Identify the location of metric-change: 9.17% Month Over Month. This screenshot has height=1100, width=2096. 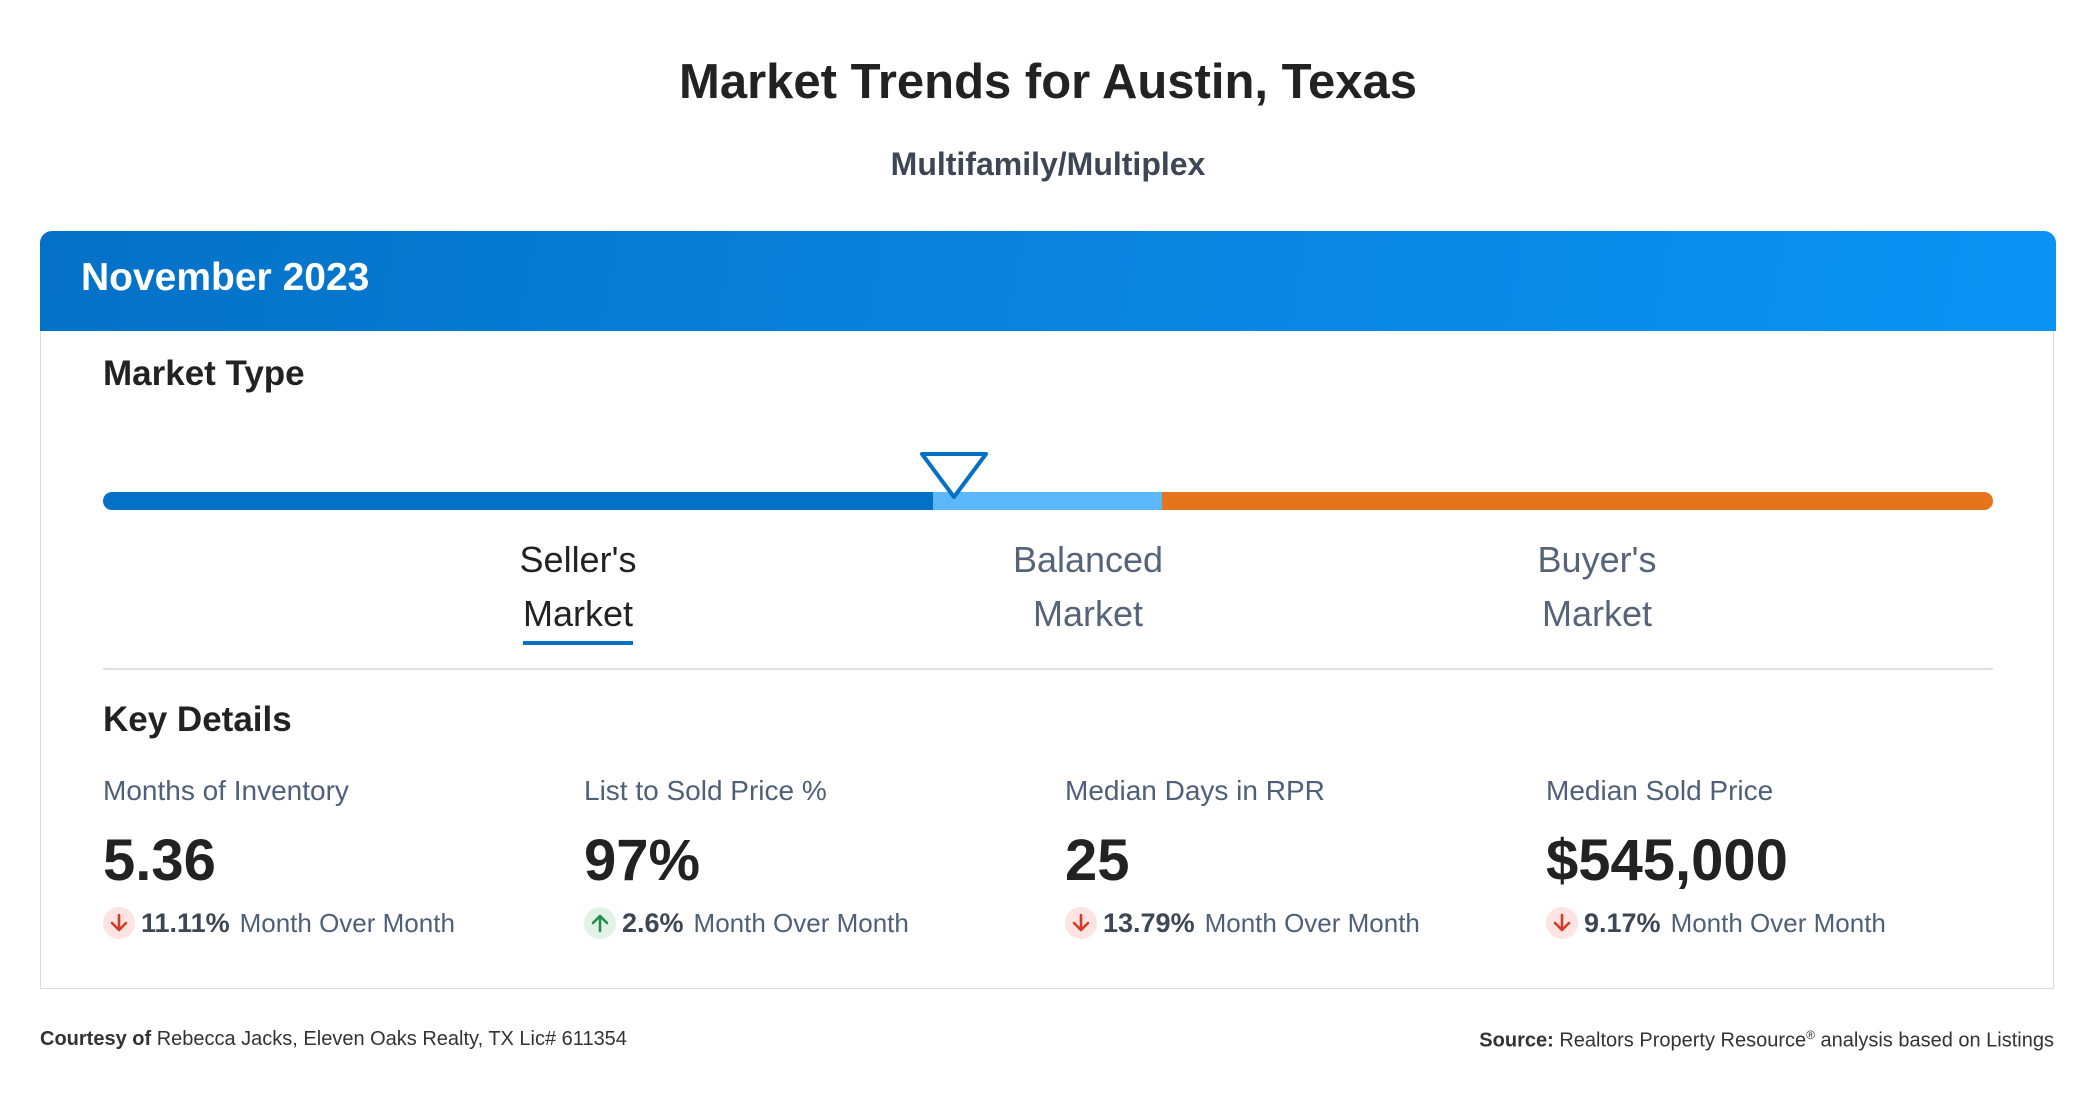
(1766, 923).